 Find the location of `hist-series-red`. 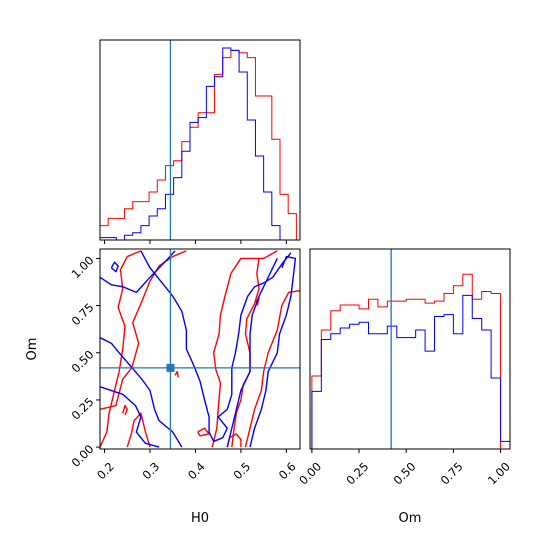

hist-series-red is located at coordinates (406, 361).